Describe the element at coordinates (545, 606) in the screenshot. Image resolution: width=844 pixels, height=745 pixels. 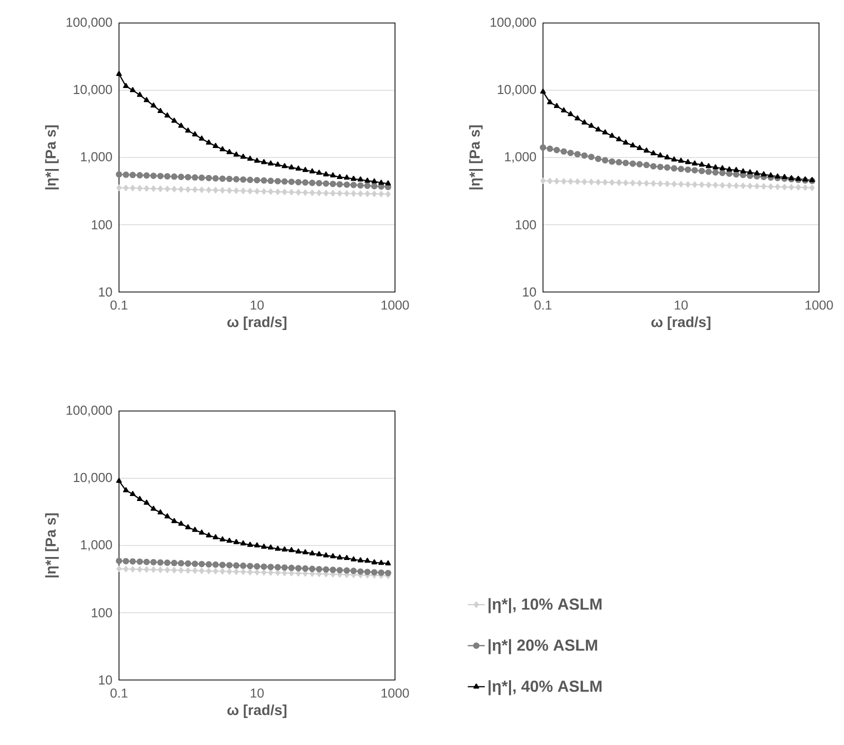
I see `legend-label: |η*|, 10% ASLM` at that location.